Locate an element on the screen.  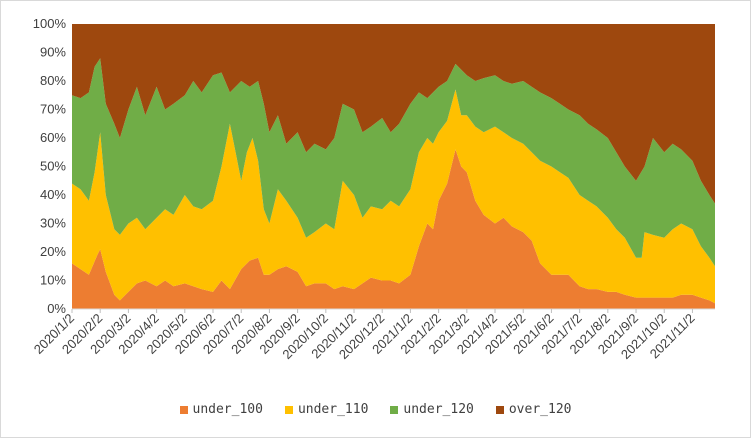
y-tick-label: 30% is located at coordinates (53, 223).